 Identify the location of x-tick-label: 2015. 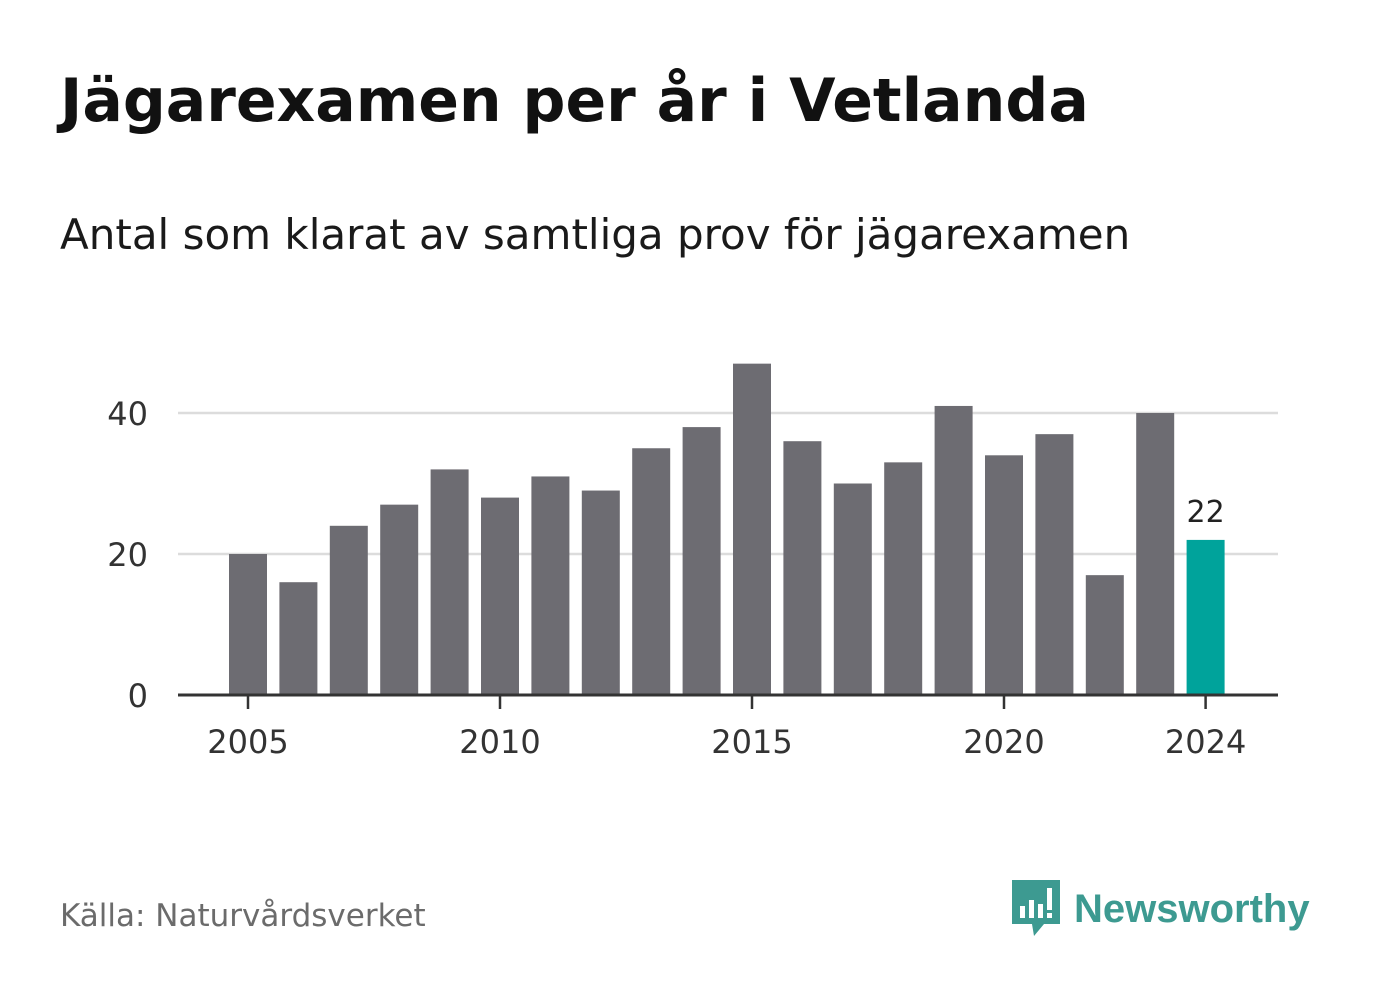
(751, 742).